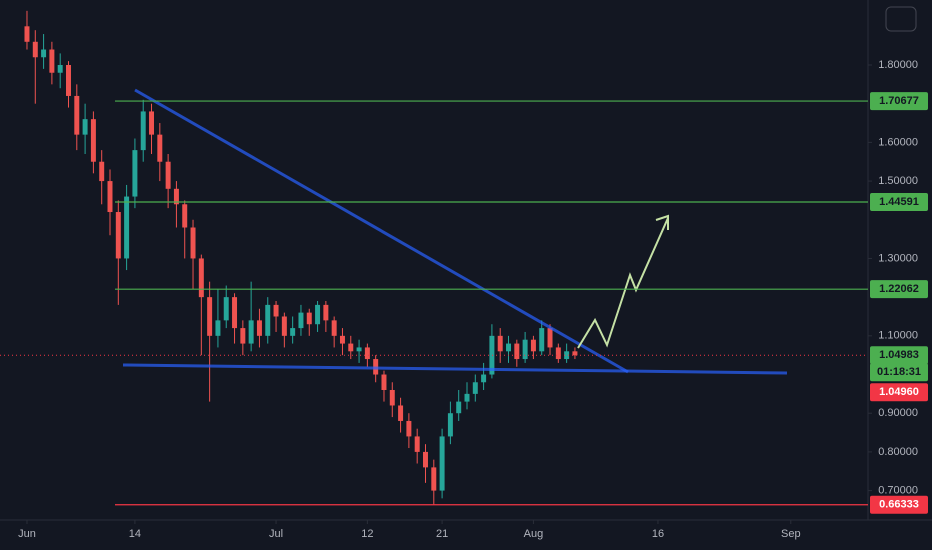 The width and height of the screenshot is (932, 550). What do you see at coordinates (898, 181) in the screenshot?
I see `y-tick-label: 1.50000` at bounding box center [898, 181].